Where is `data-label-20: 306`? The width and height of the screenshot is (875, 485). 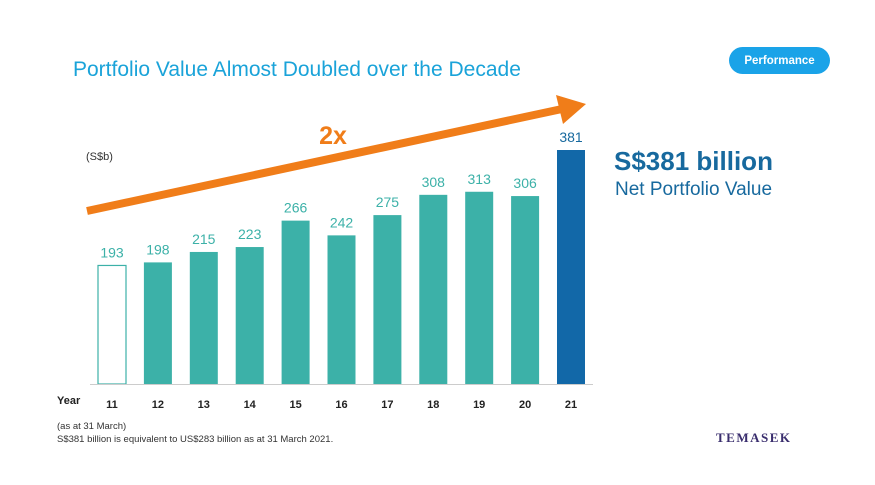 data-label-20: 306 is located at coordinates (525, 183).